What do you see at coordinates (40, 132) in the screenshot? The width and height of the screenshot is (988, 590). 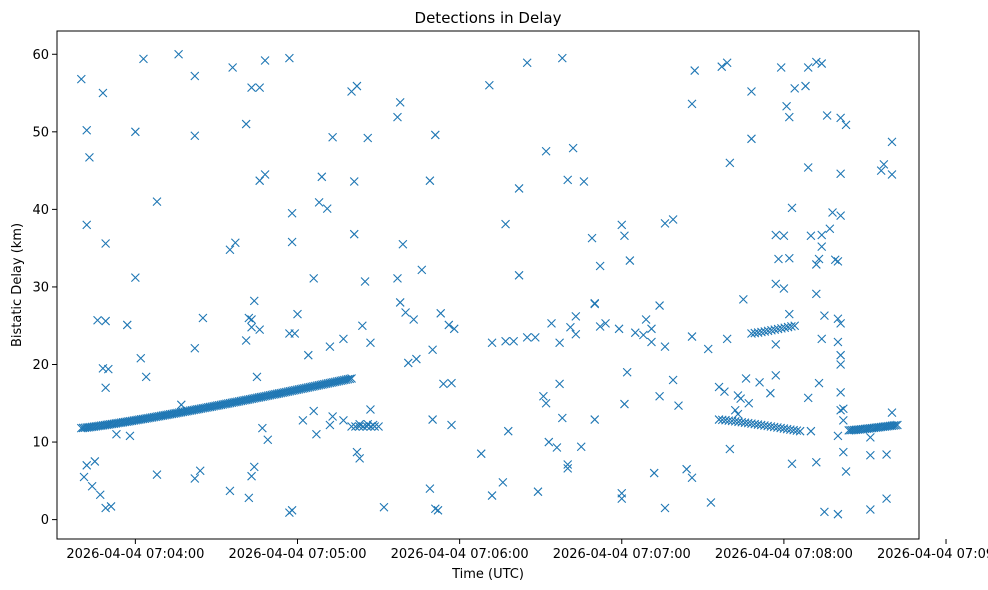 I see `y-tick-label: 50` at bounding box center [40, 132].